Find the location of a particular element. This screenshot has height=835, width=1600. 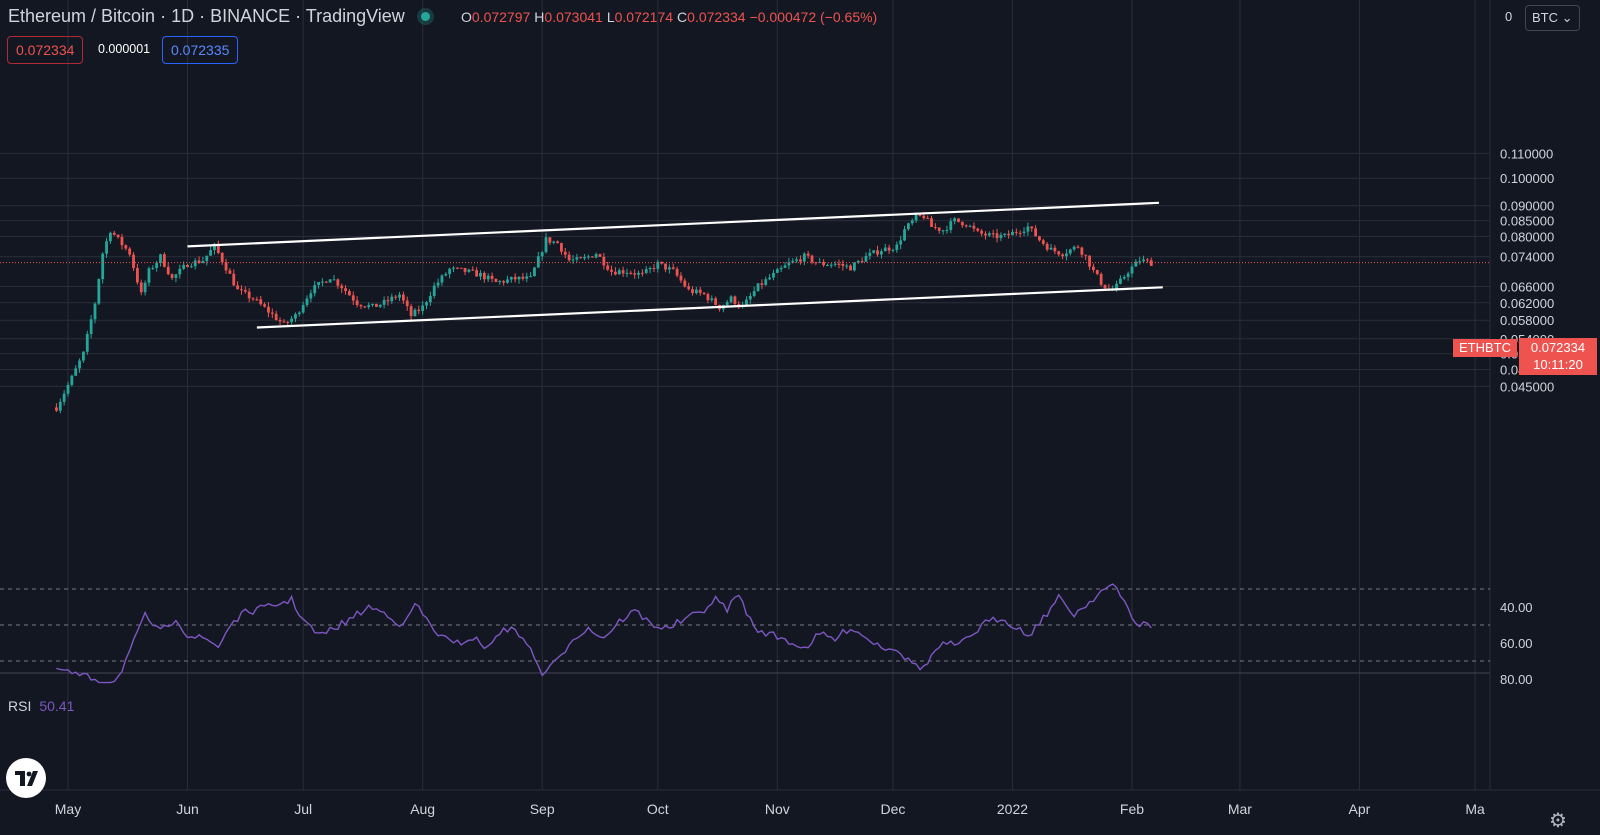

ohlc-value: 0.072174 is located at coordinates (644, 17).